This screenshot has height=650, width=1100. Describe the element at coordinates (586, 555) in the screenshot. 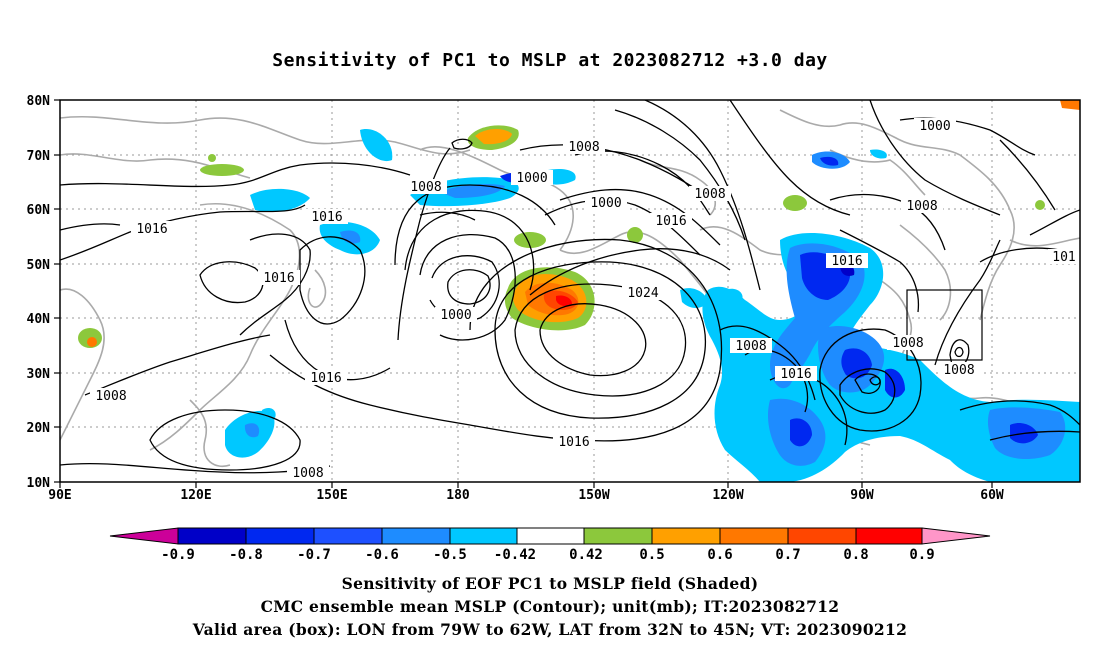

I see `colorbar-label: 0.42` at that location.